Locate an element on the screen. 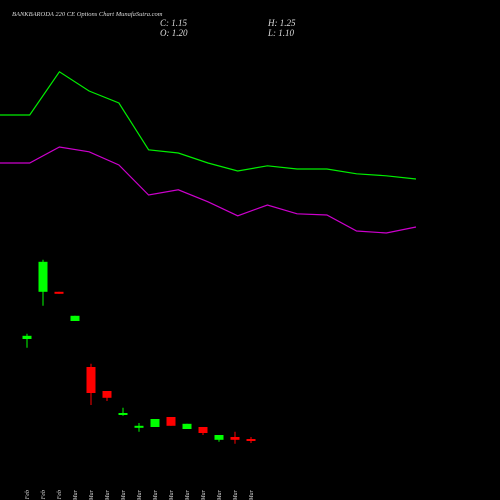  x-tick-label: 04 Mar is located at coordinates (91, 494).